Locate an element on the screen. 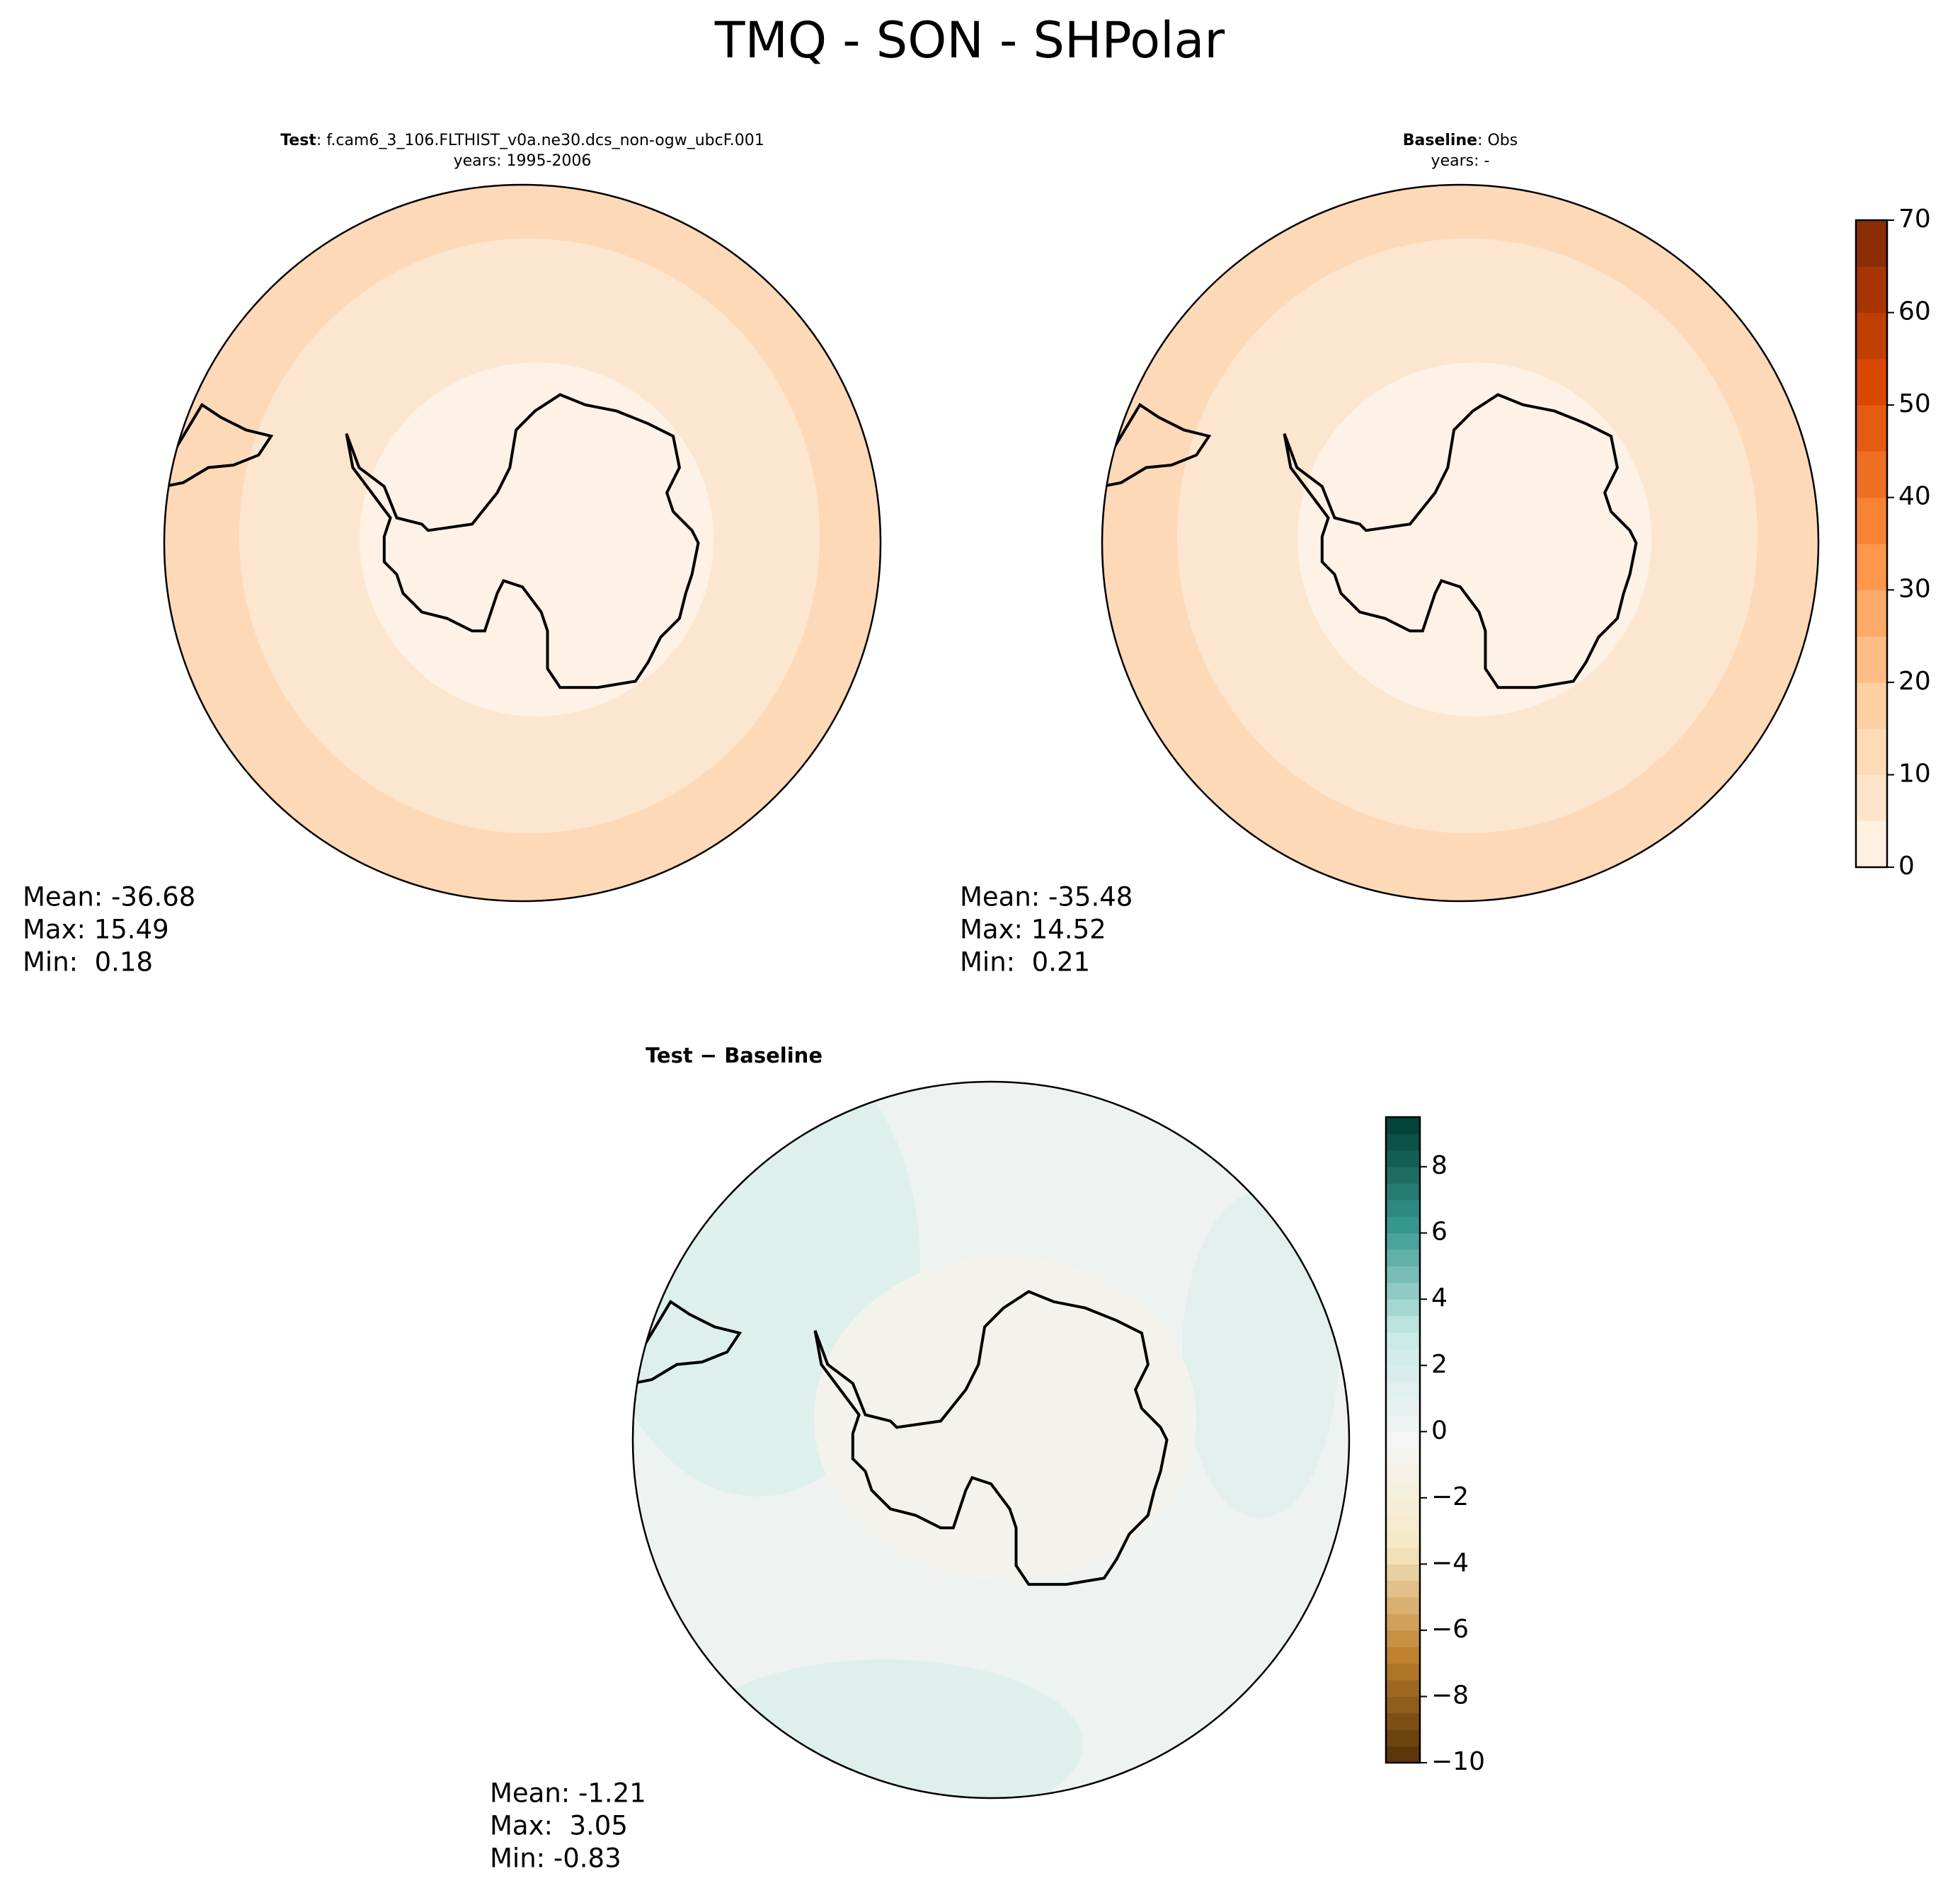 The height and width of the screenshot is (1888, 1960). panel-title: Baseline: Obs is located at coordinates (1460, 140).